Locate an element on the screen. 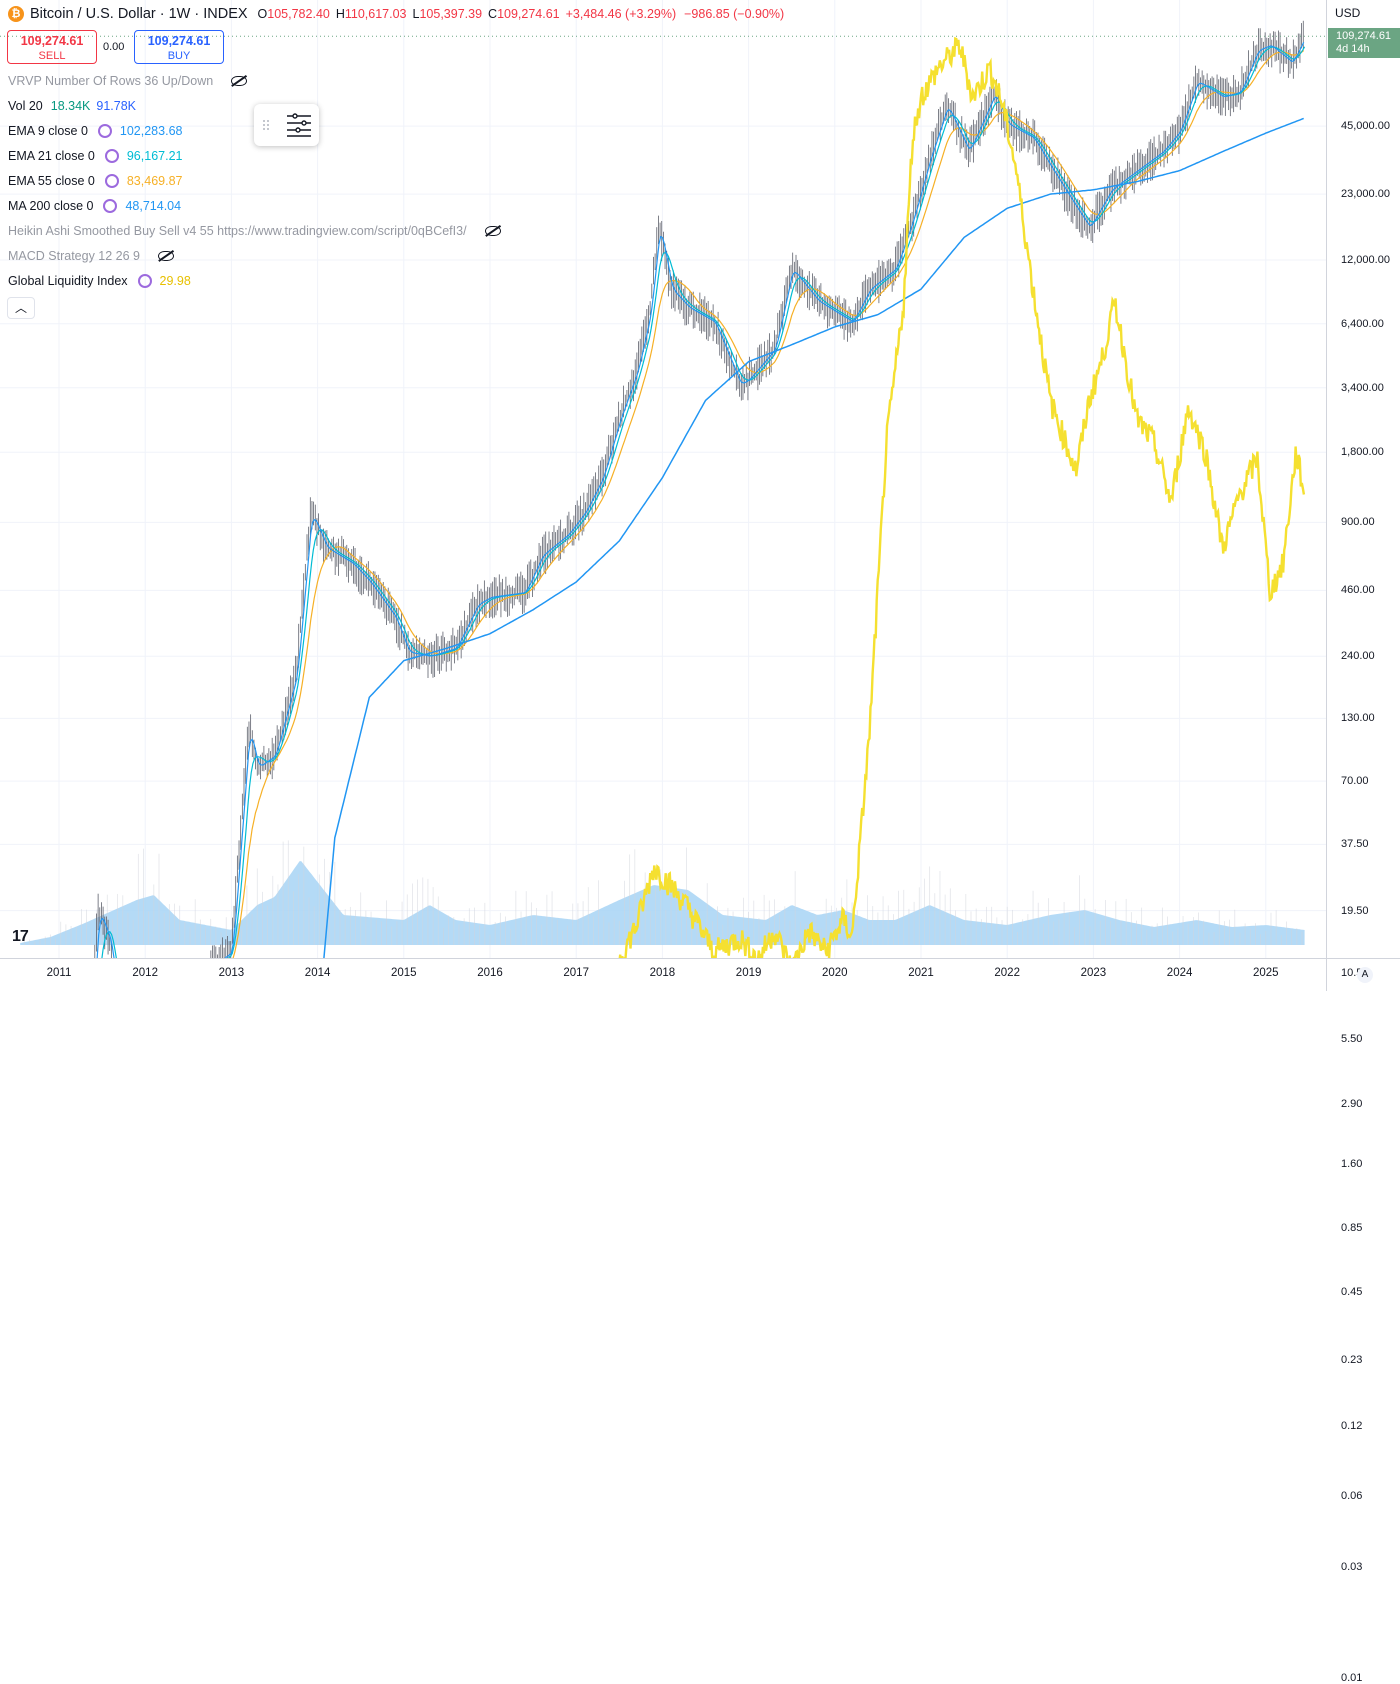  price-tick-label: 0.85 is located at coordinates (1352, 1227).